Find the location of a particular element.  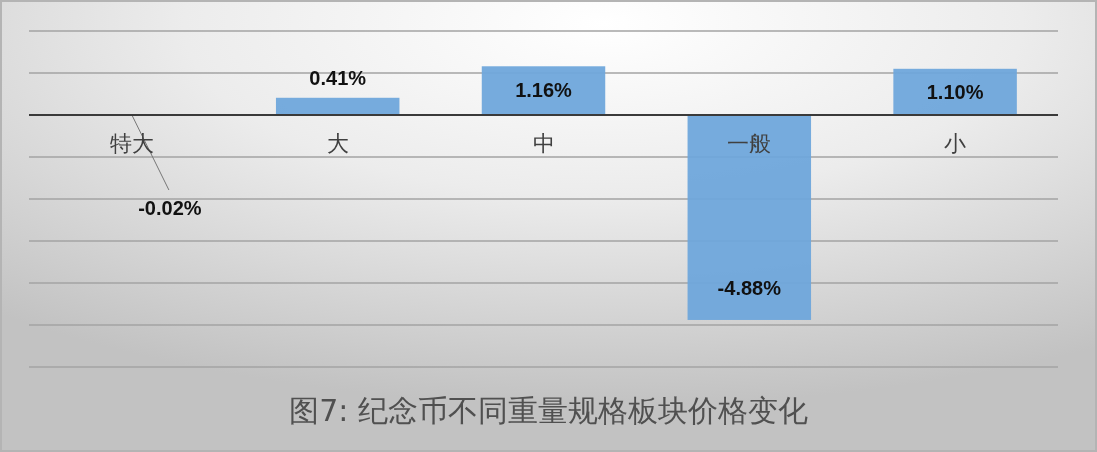

text: 图7: 纪念币不同重量规格板块价格变化 is located at coordinates (548, 410).